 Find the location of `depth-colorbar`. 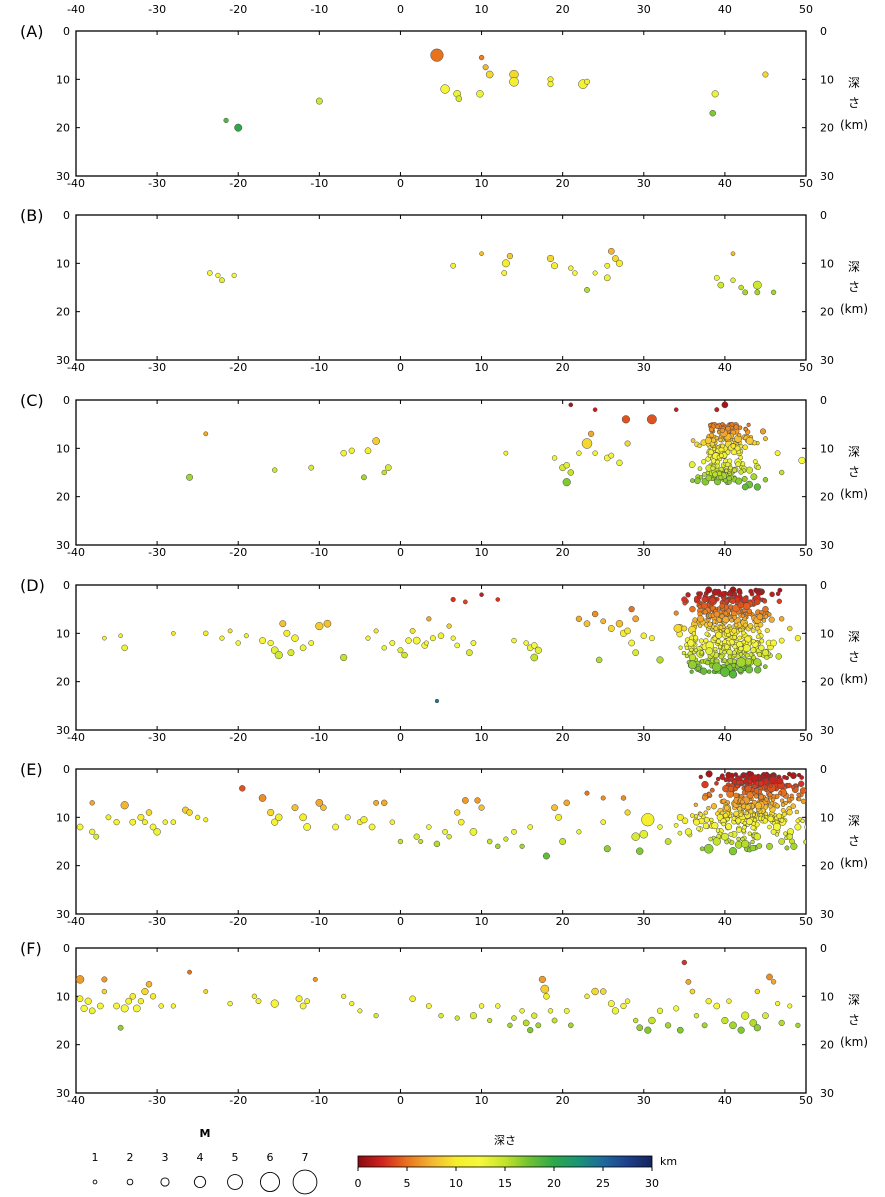

depth-colorbar is located at coordinates (505, 1161).